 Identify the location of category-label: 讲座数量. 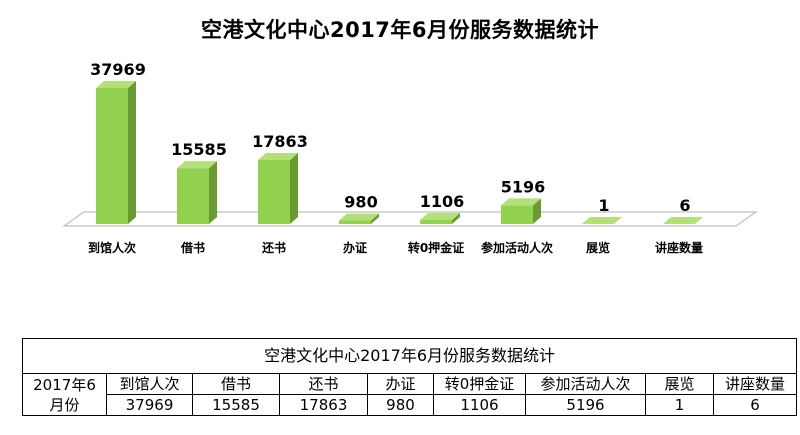
(679, 247).